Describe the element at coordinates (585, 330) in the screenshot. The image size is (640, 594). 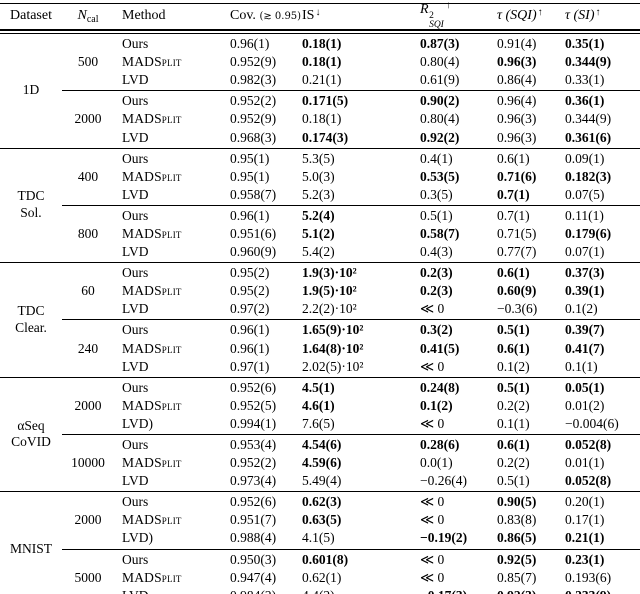
I see `value-cell-tsi: 0.39(7)` at that location.